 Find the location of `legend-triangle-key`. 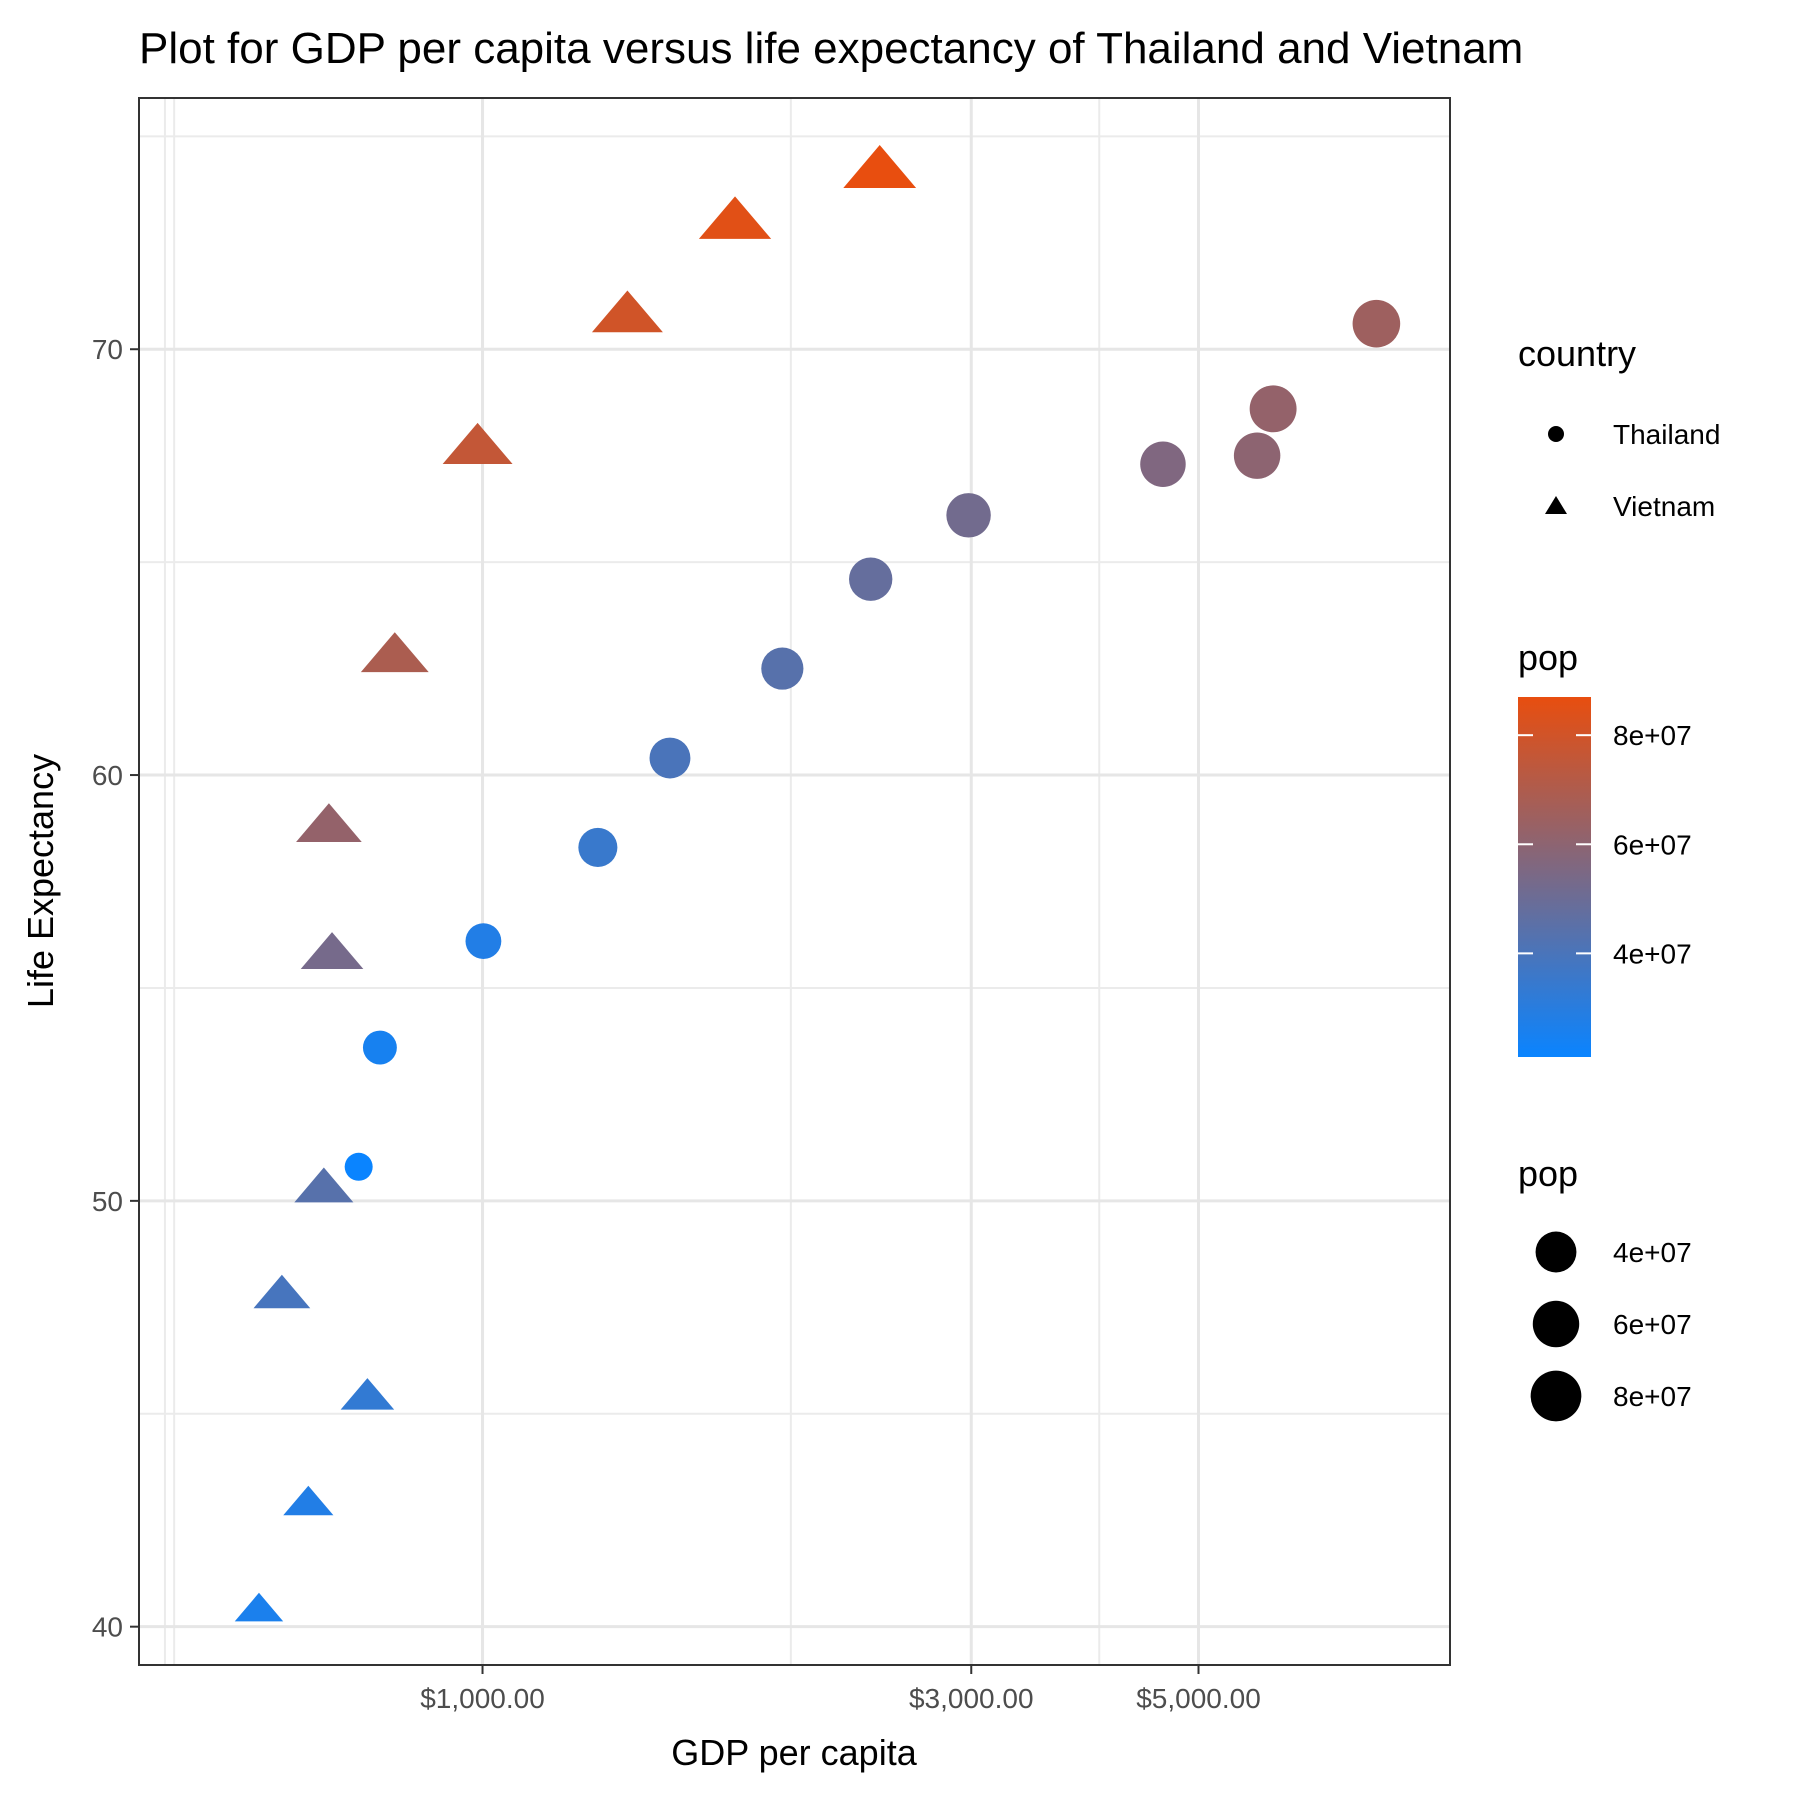

legend-triangle-key is located at coordinates (1556, 505).